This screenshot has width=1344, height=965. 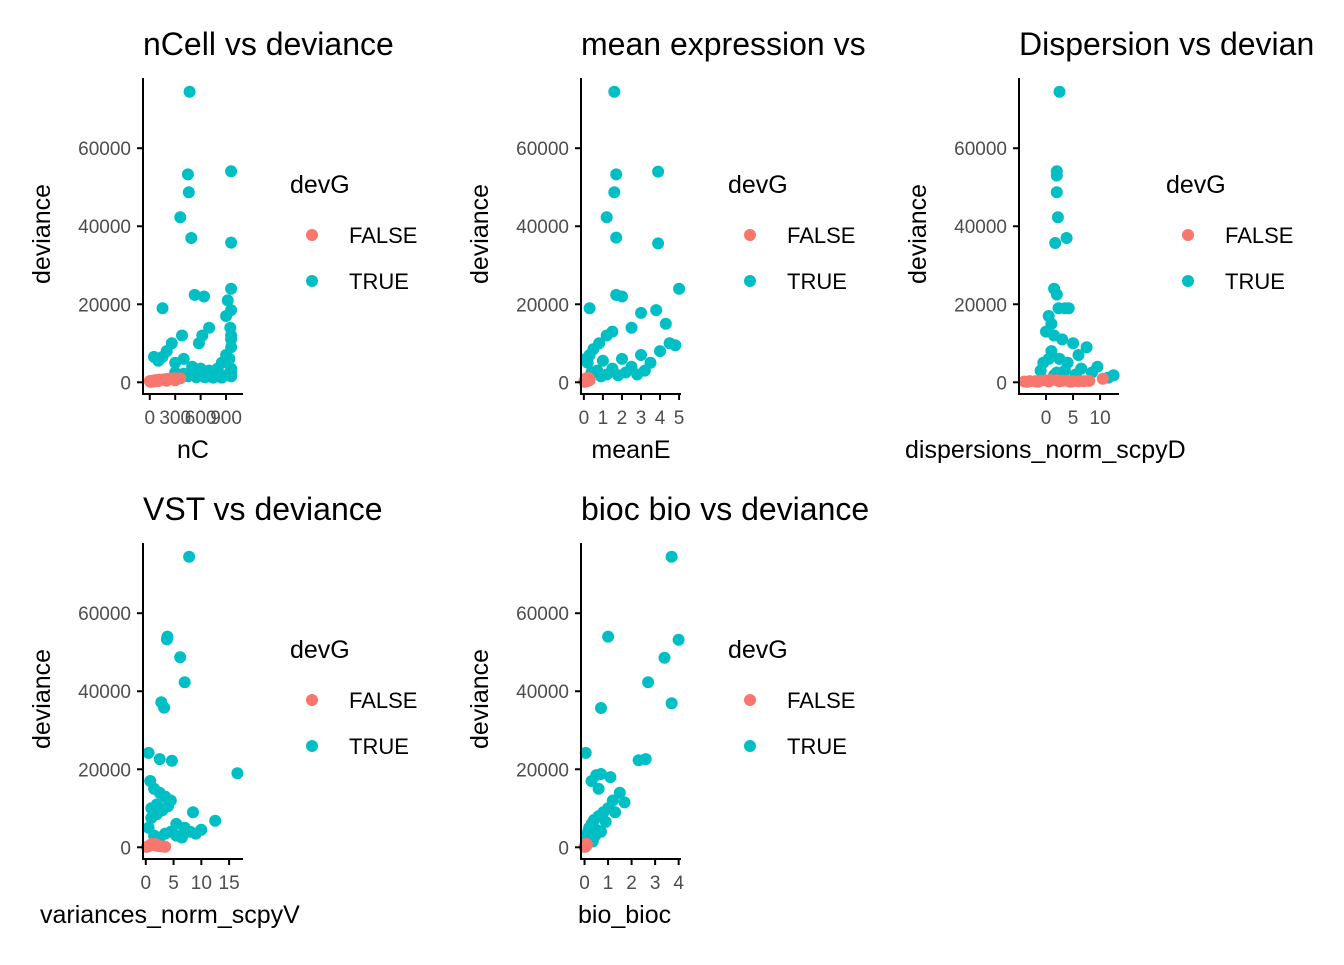 I want to click on x-tick-label: 600, so click(x=201, y=418).